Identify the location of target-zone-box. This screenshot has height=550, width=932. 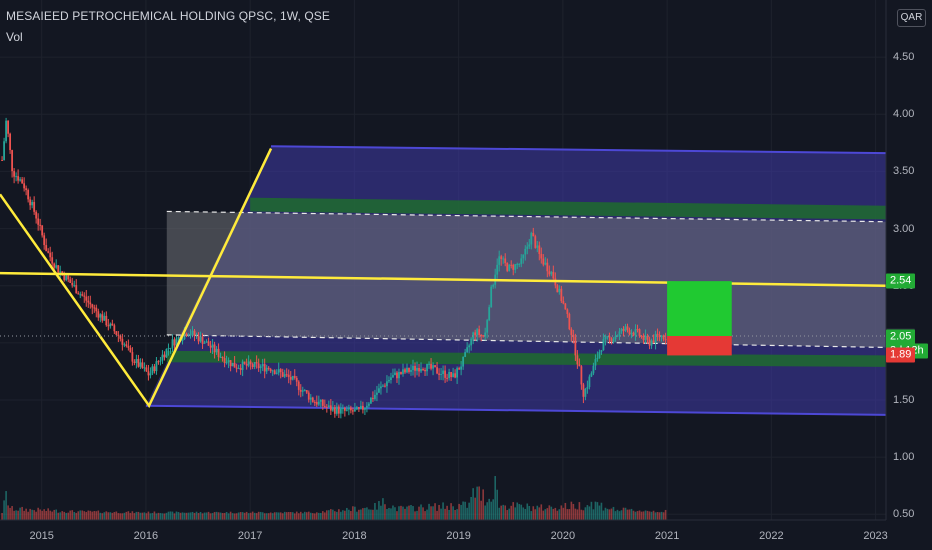
(699, 308).